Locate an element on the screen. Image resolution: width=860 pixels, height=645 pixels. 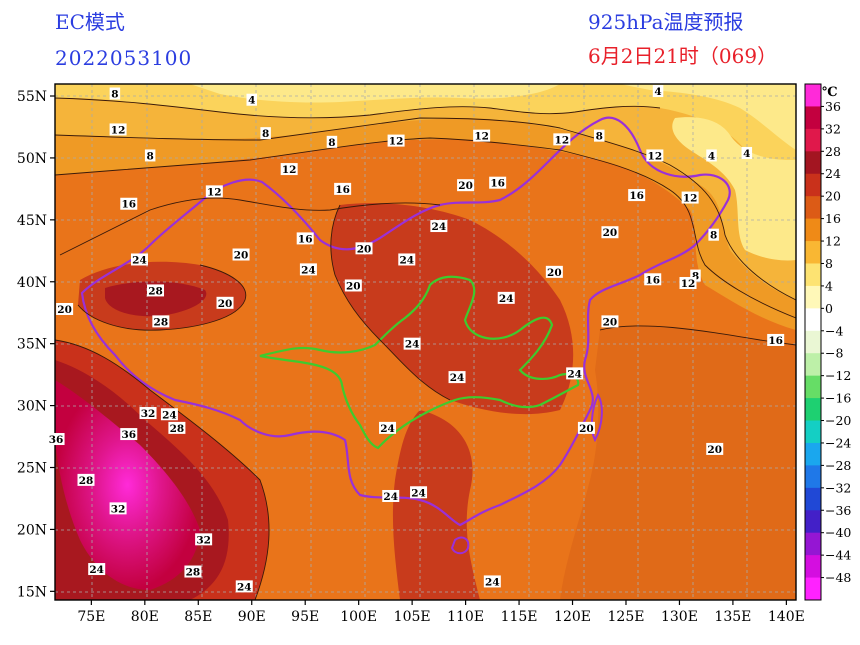
taiwan-island is located at coordinates (596, 417).